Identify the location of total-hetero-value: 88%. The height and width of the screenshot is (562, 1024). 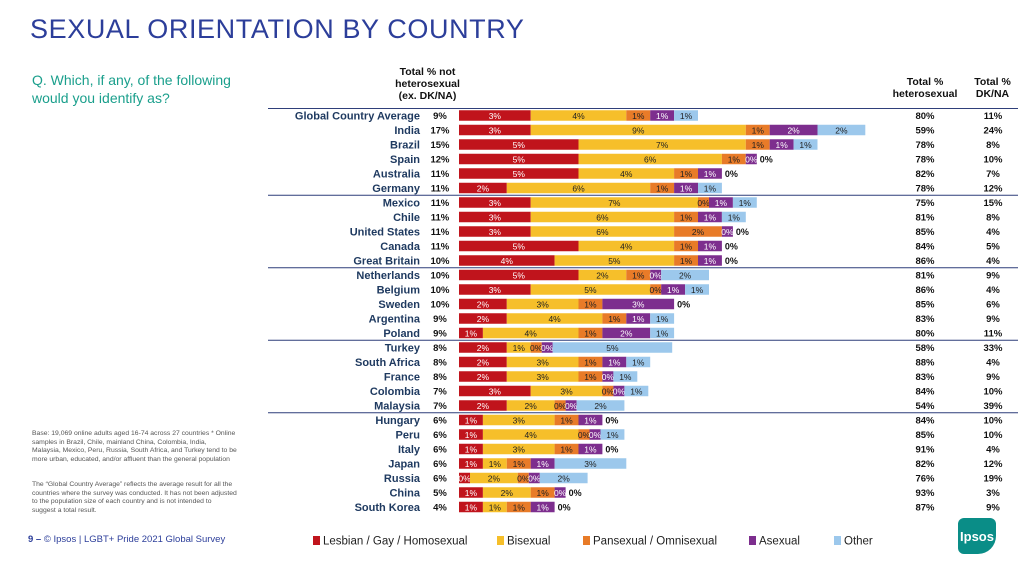
(925, 363).